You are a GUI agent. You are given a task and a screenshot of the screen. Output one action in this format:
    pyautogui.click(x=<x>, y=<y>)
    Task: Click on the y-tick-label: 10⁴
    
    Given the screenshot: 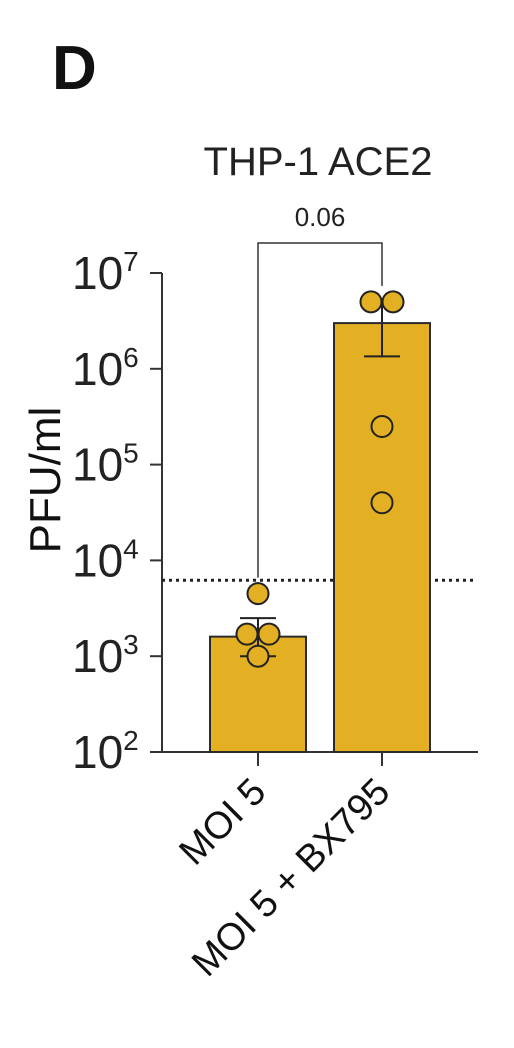 What is the action you would take?
    pyautogui.click(x=105, y=559)
    